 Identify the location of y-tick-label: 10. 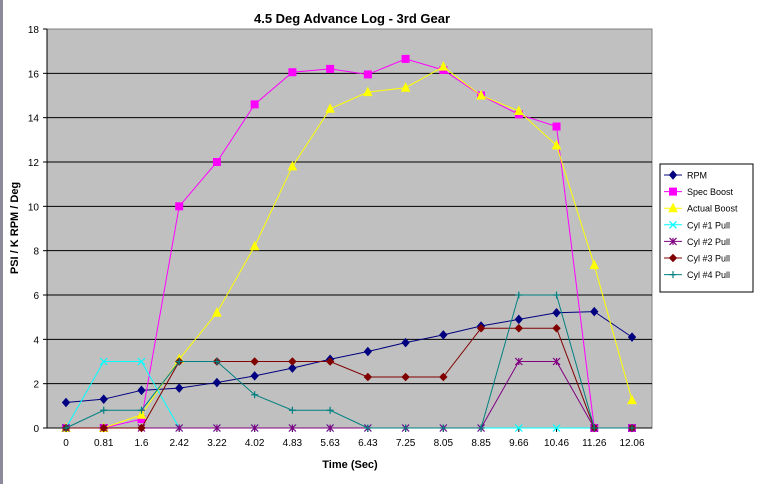
(34, 207).